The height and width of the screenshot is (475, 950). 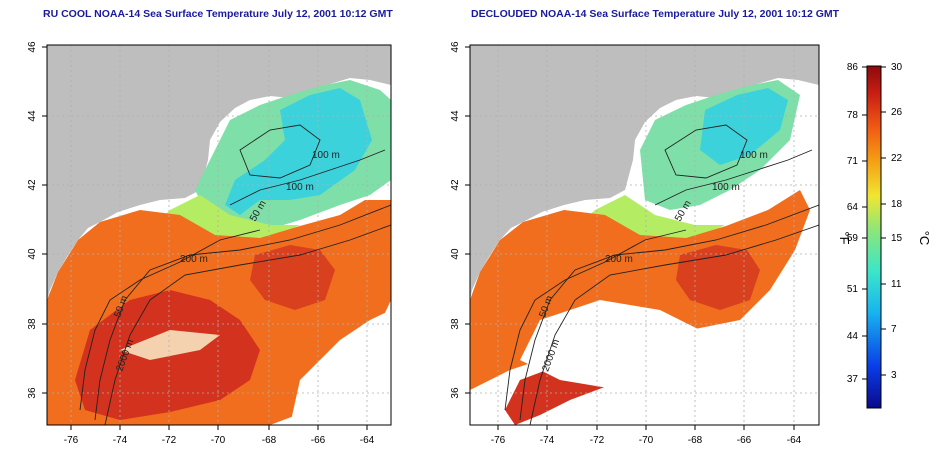 I want to click on colorbar-c-tick-8: 3, so click(x=894, y=375).